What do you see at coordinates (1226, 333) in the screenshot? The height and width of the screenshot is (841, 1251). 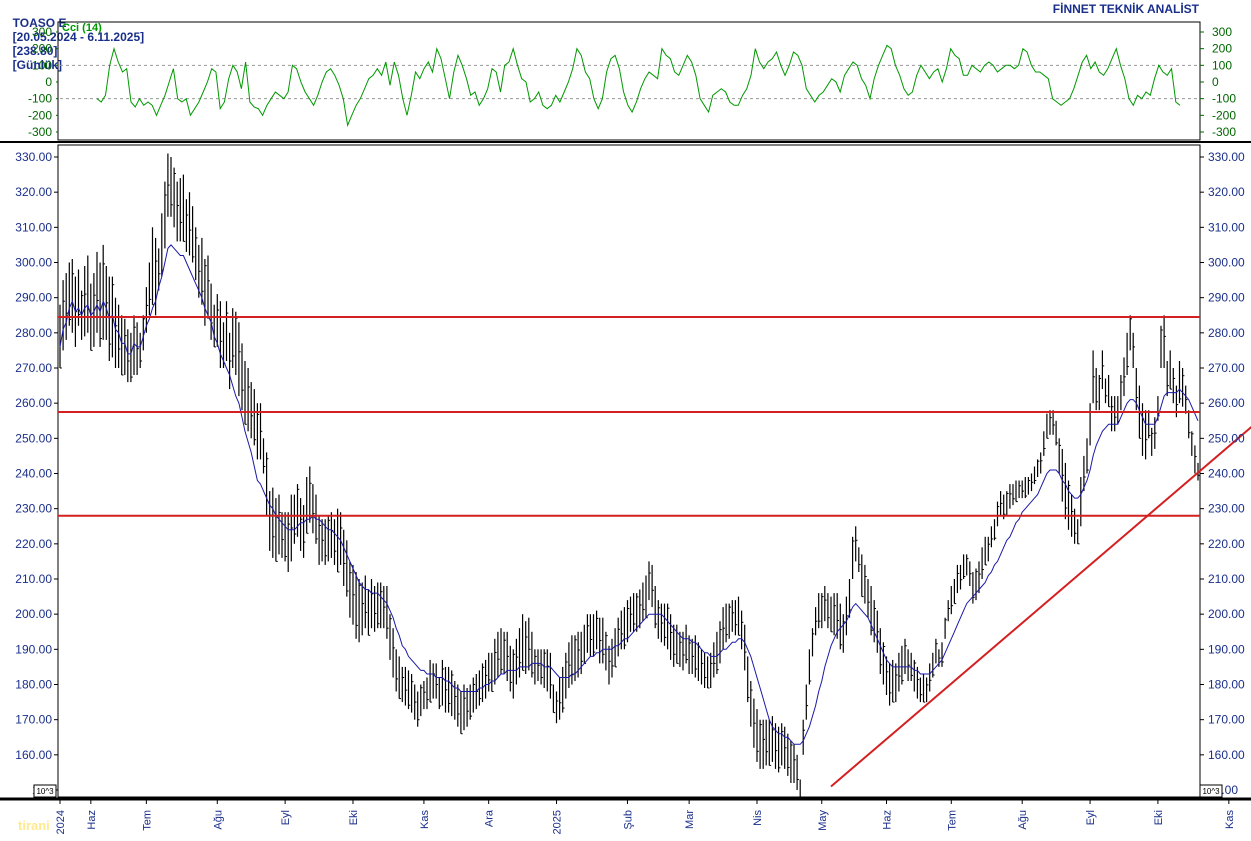 I see `price-tick-label-right: 280.00` at bounding box center [1226, 333].